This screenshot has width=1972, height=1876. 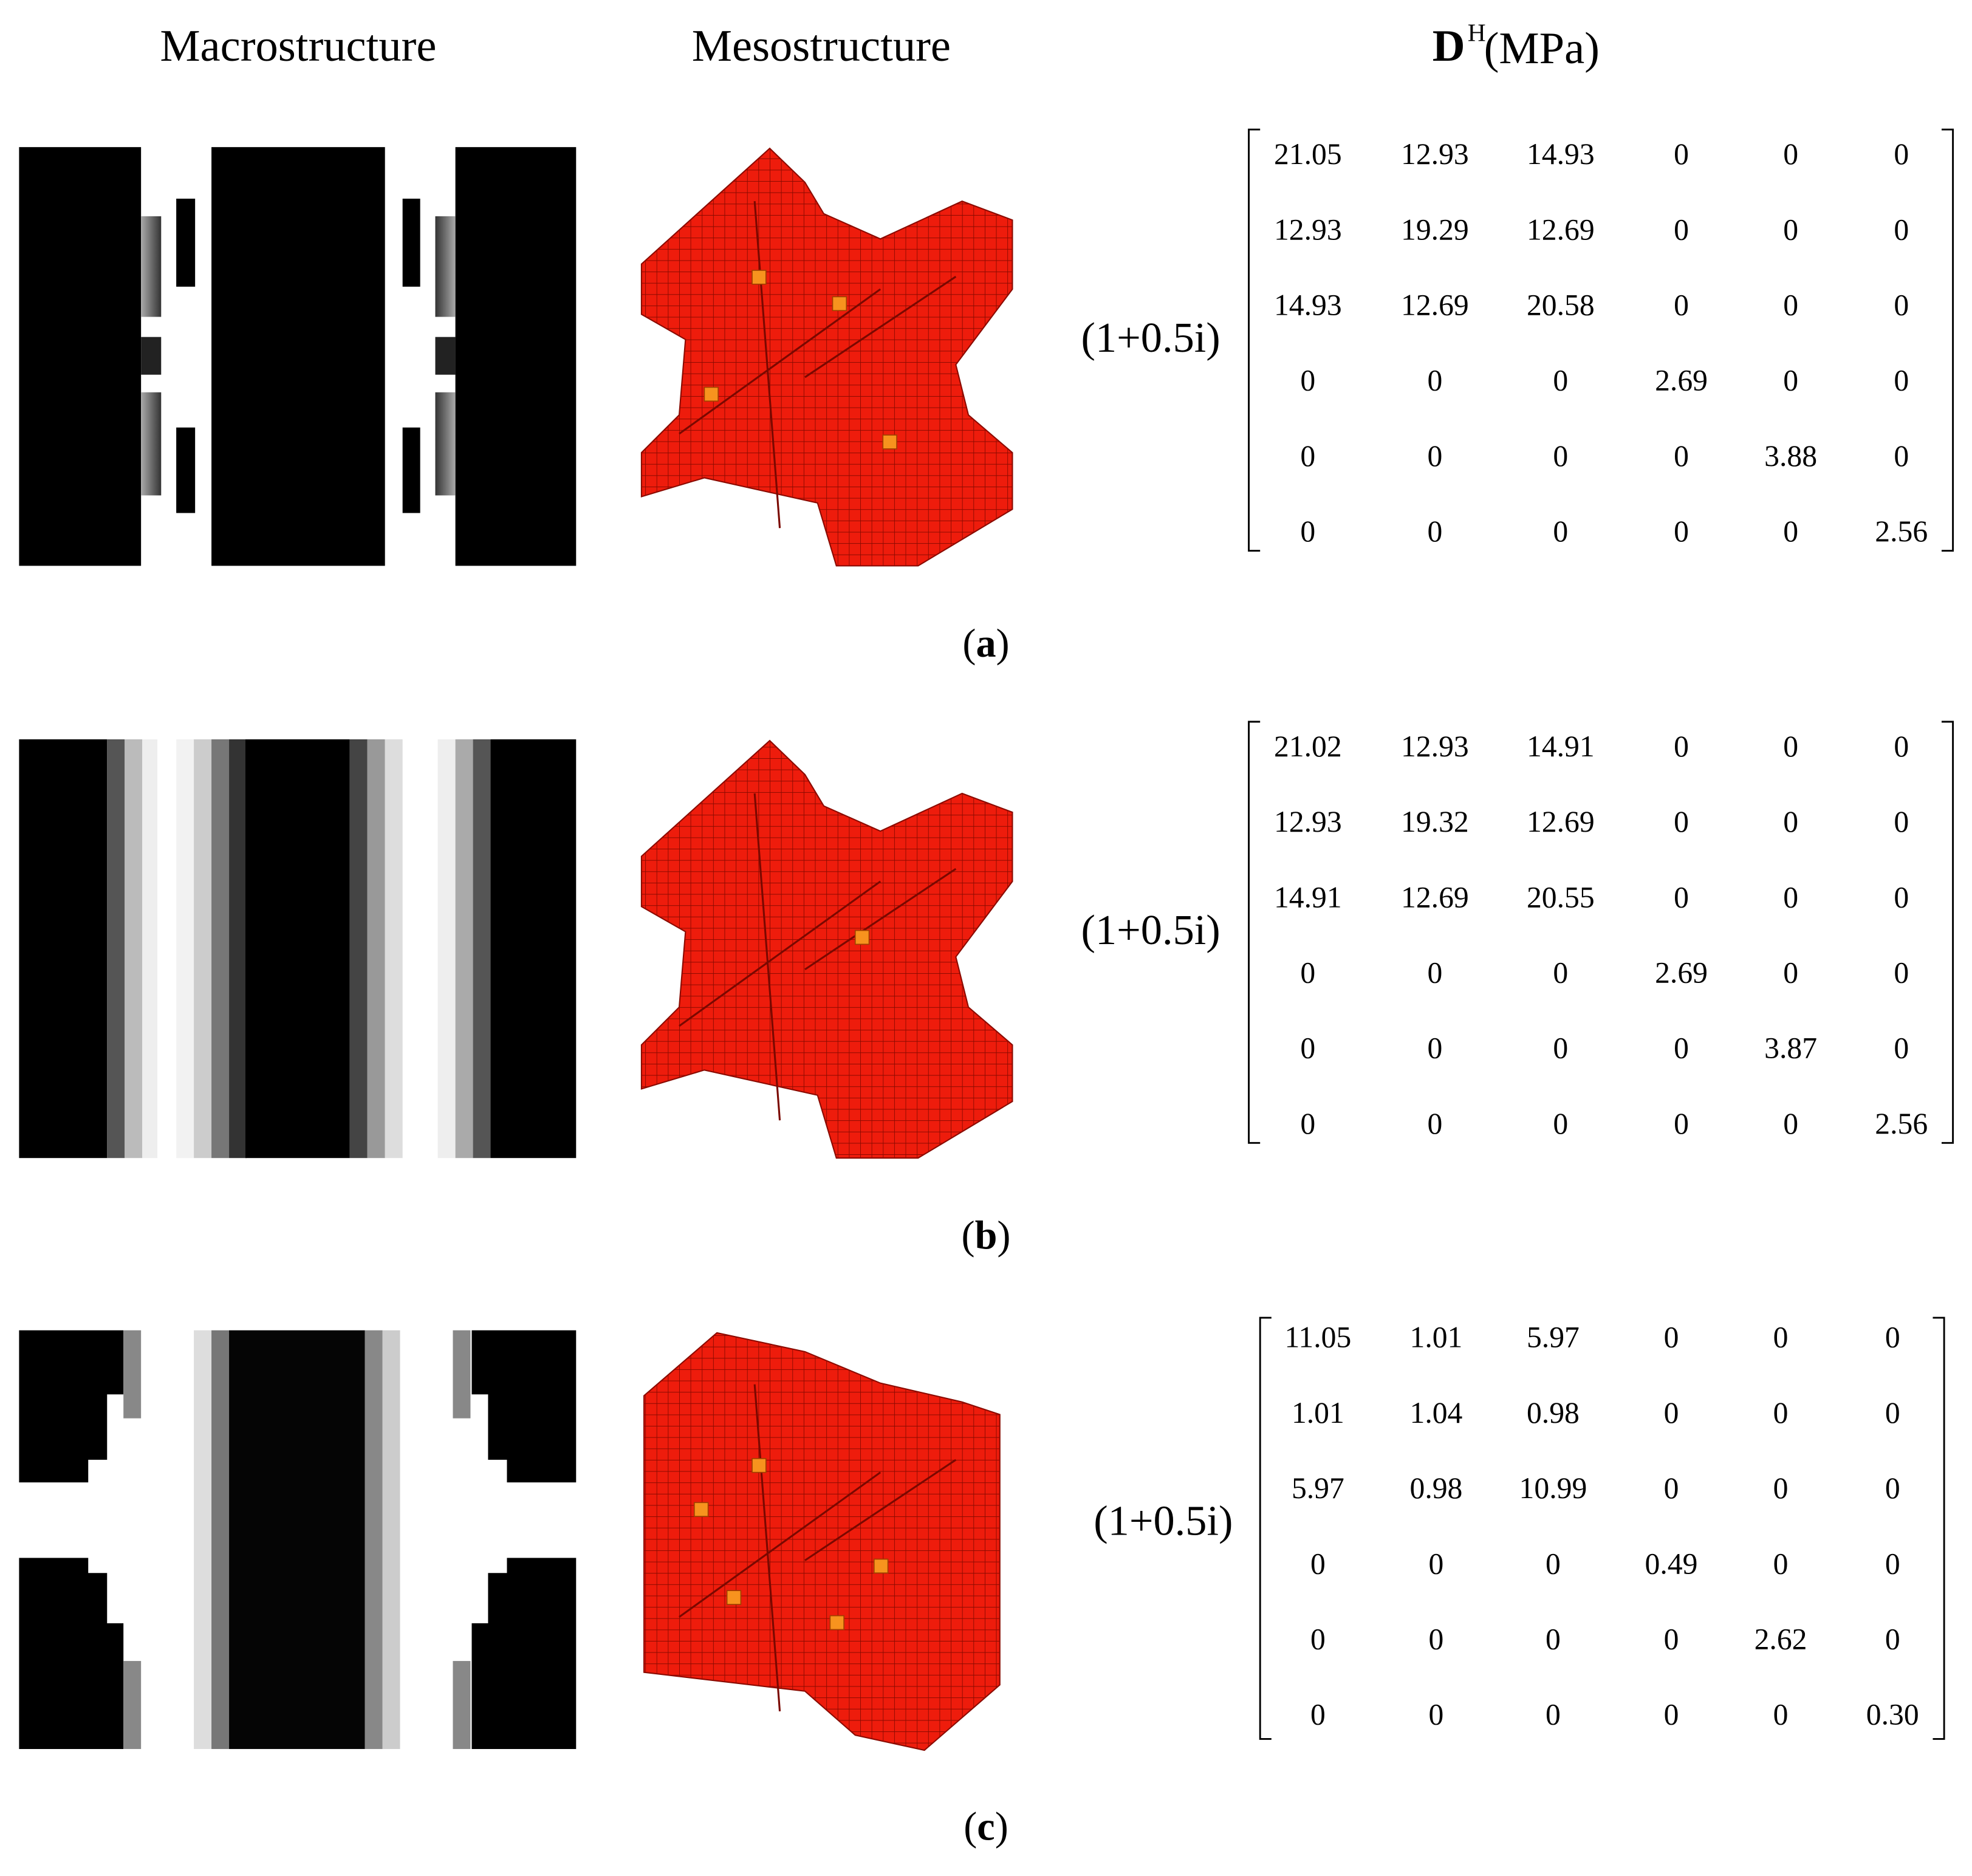 I want to click on macrostructure, so click(x=298, y=1539).